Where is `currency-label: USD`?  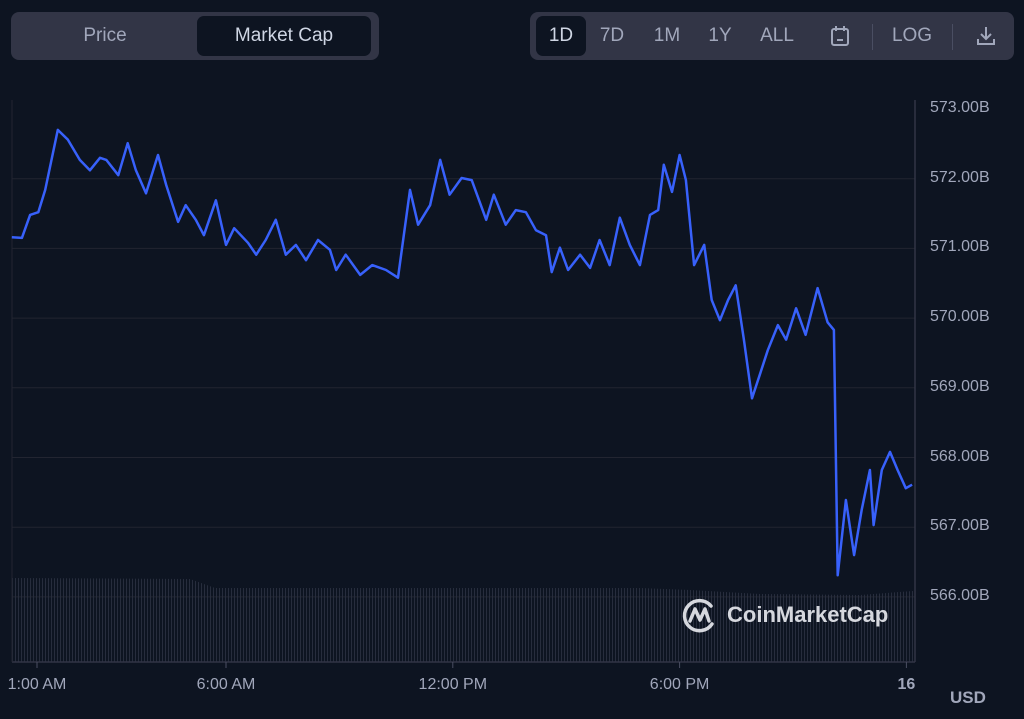 currency-label: USD is located at coordinates (968, 697).